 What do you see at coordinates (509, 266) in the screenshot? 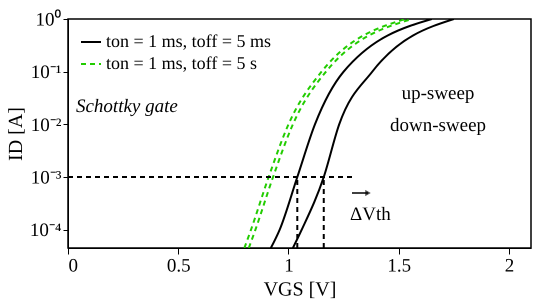
I see `x-tick-label: 2` at bounding box center [509, 266].